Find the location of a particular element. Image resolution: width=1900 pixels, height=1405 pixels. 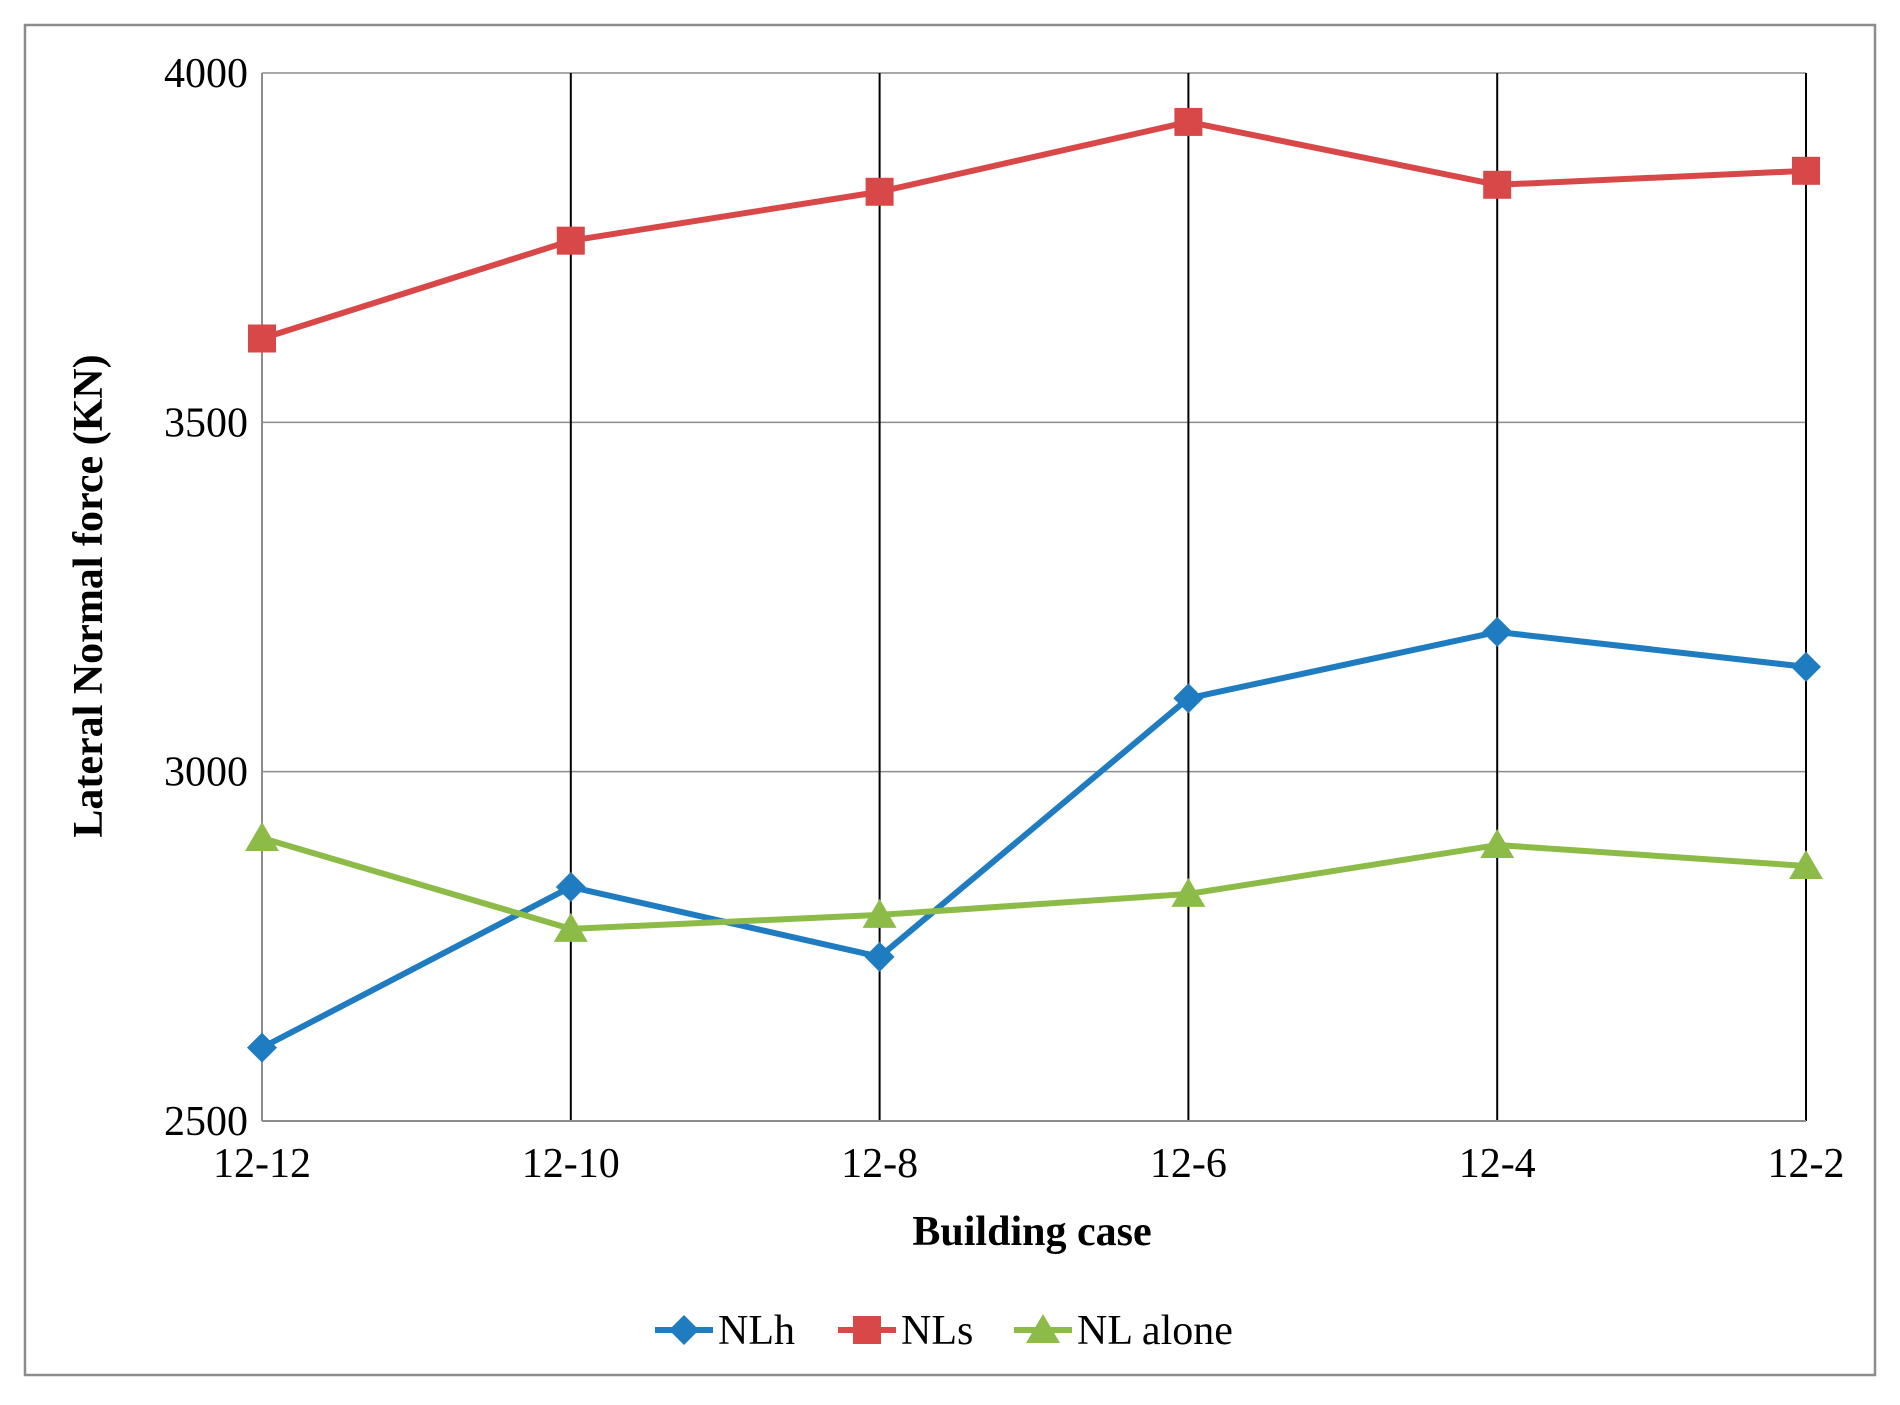

legend-label: NLs is located at coordinates (937, 1331).